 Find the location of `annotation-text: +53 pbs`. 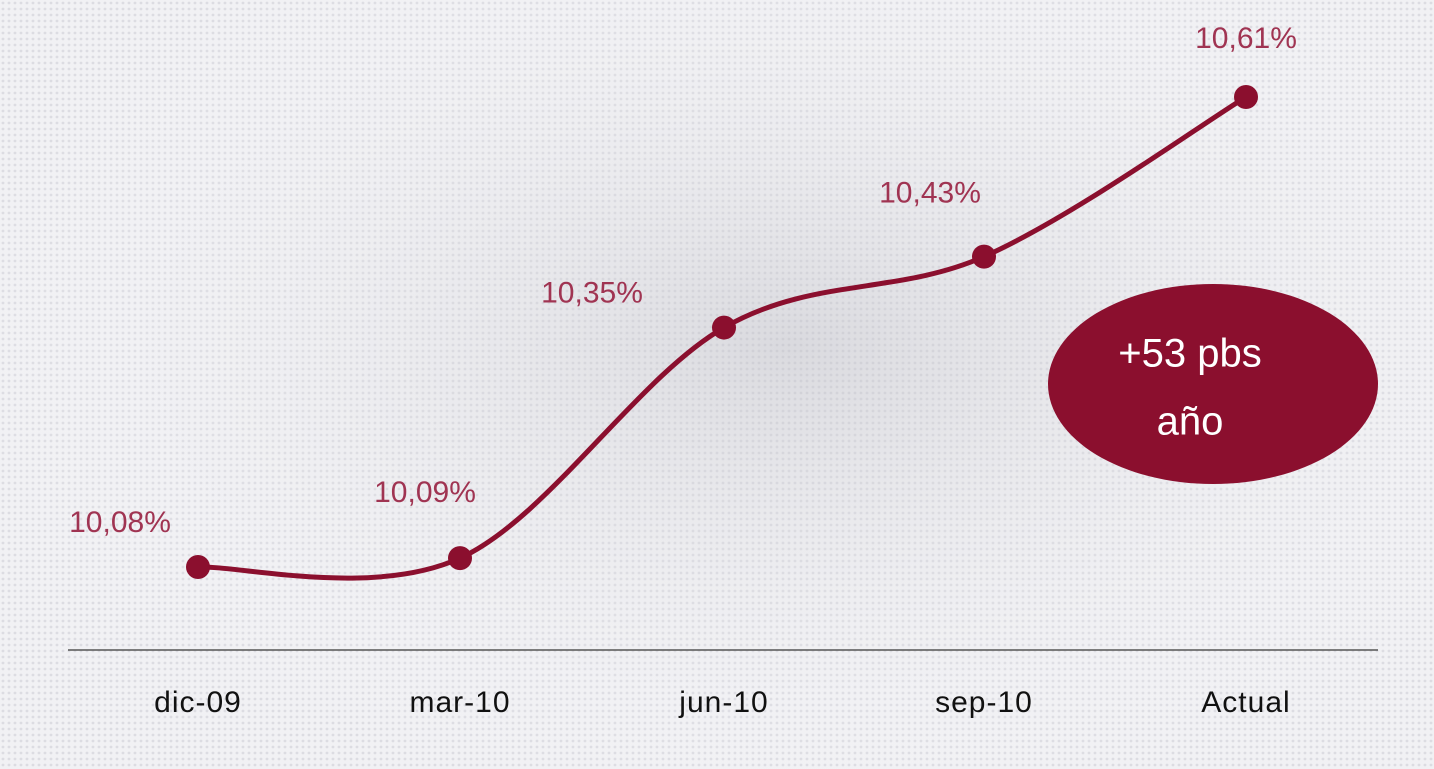

annotation-text: +53 pbs is located at coordinates (1189, 354).